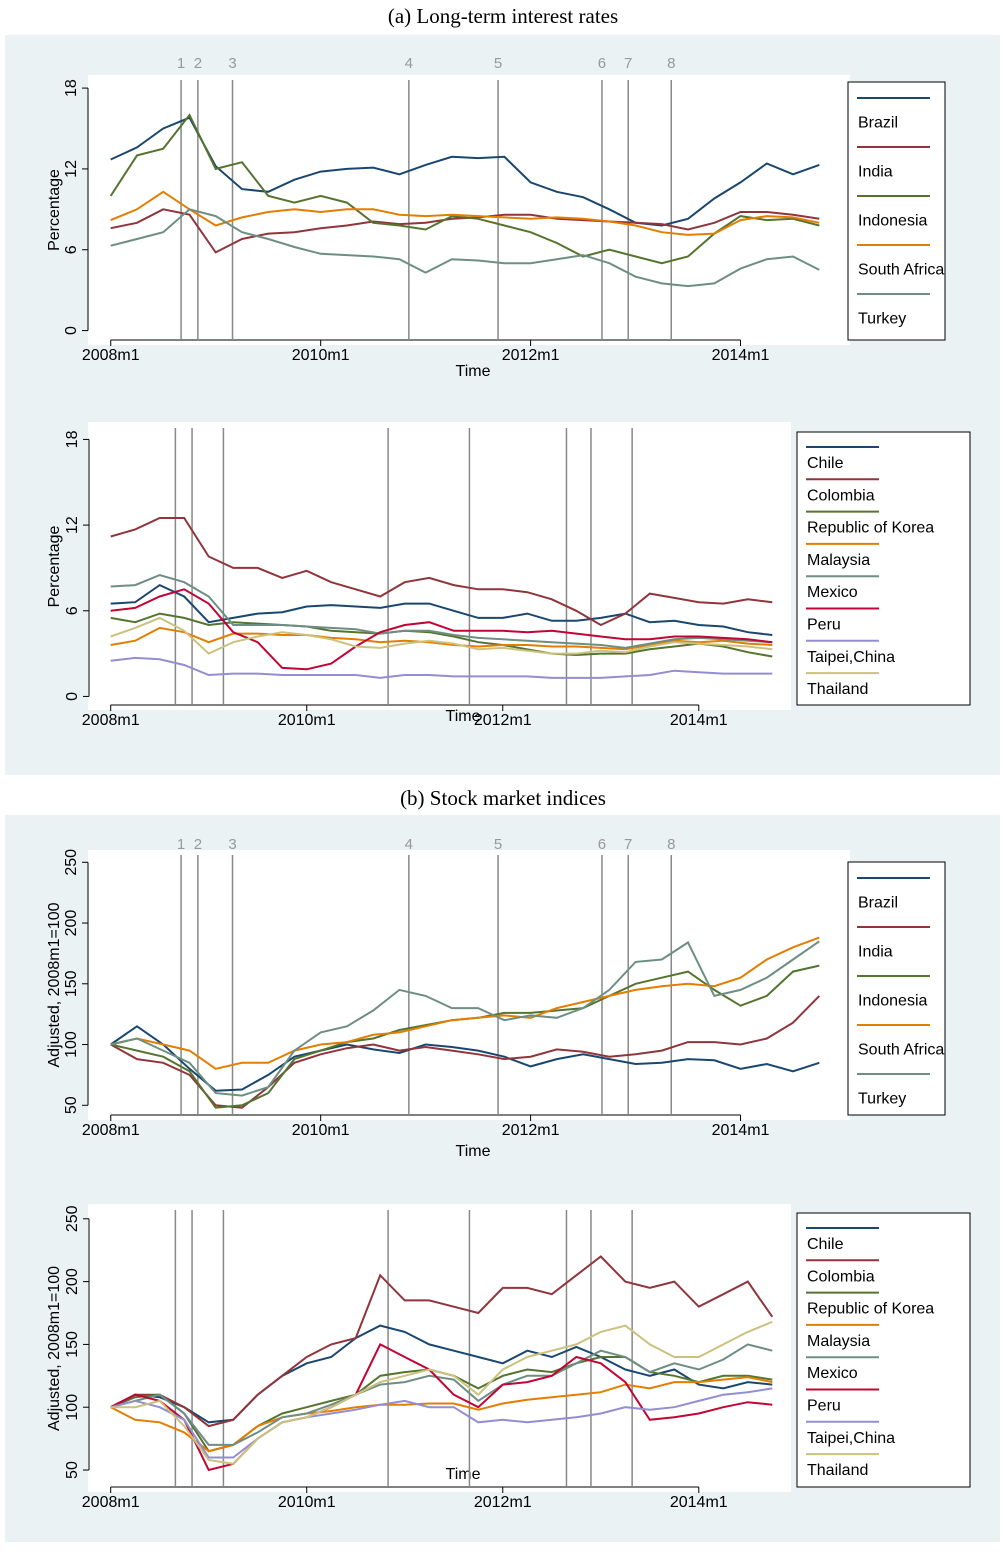  I want to click on legend-label: Republic of Korea, so click(870, 528).